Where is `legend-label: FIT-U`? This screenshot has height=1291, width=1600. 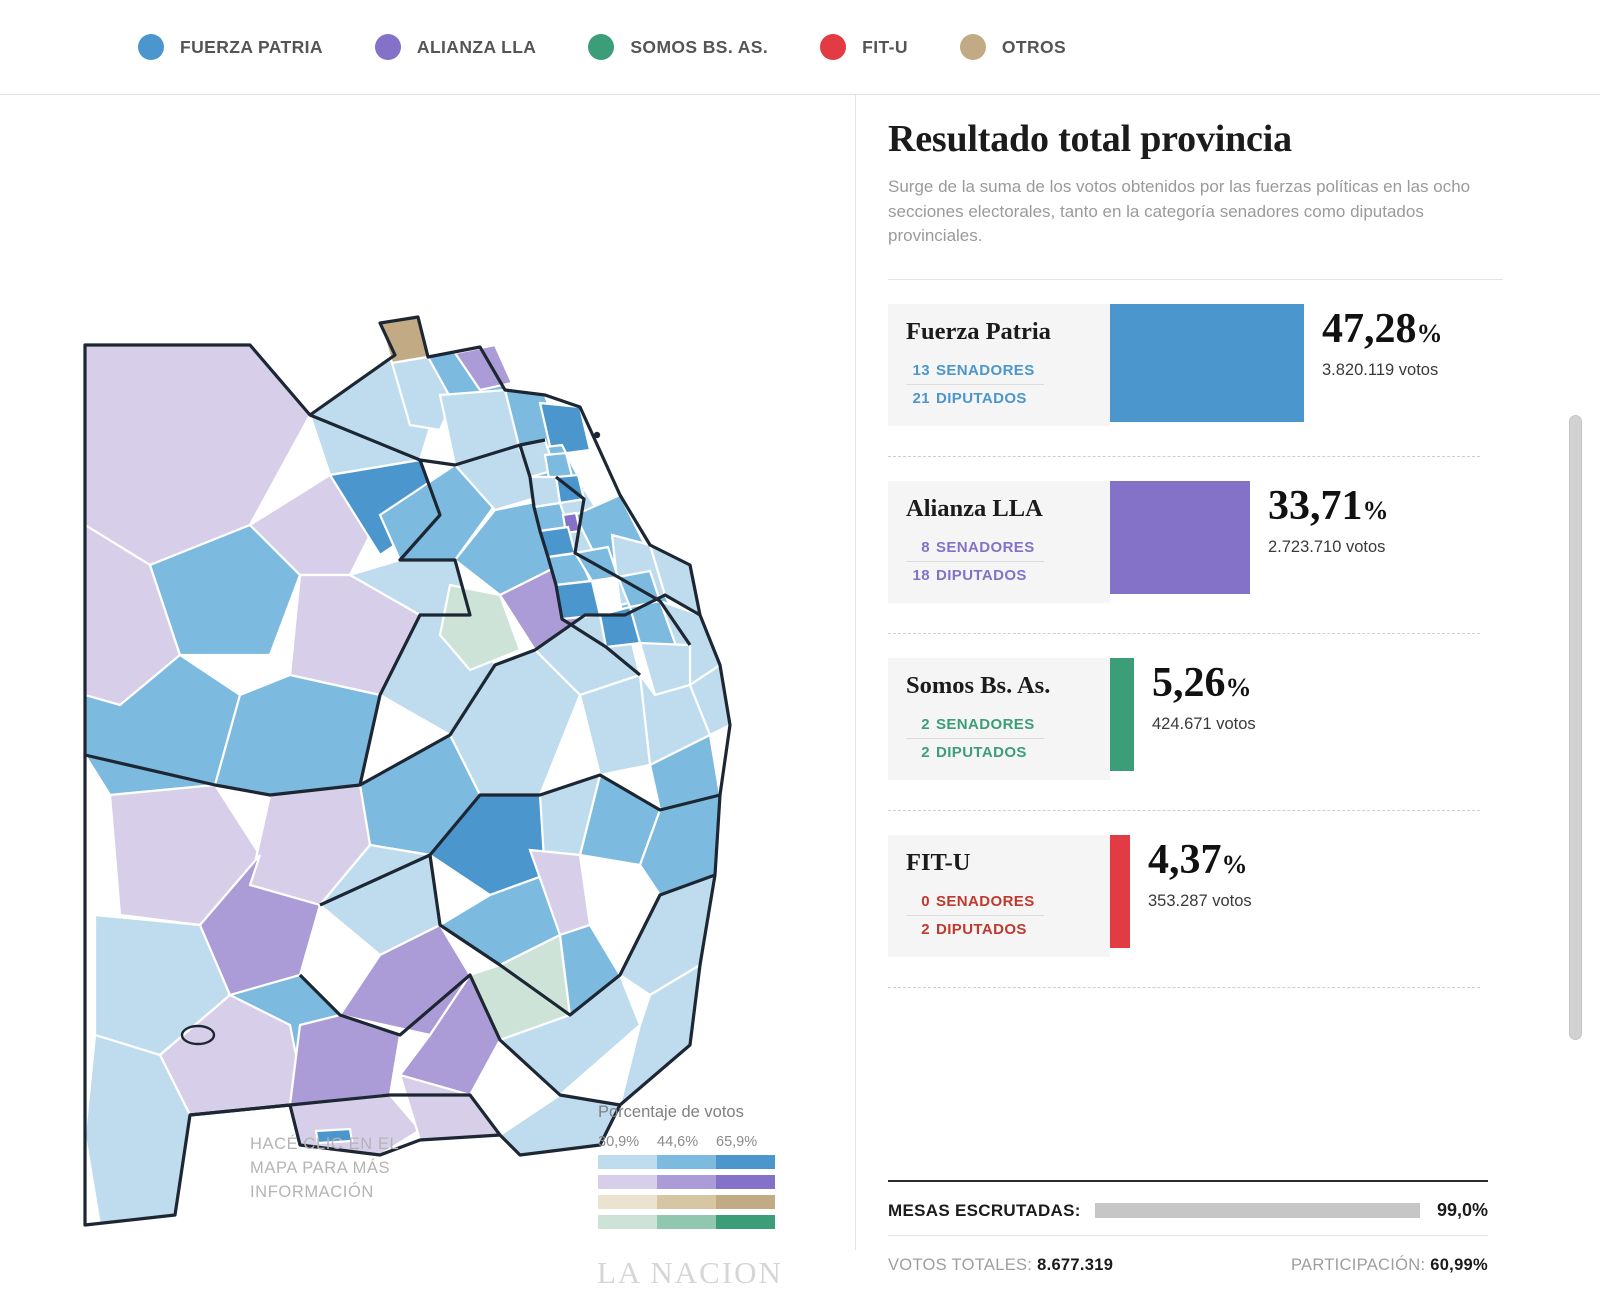 legend-label: FIT-U is located at coordinates (885, 46).